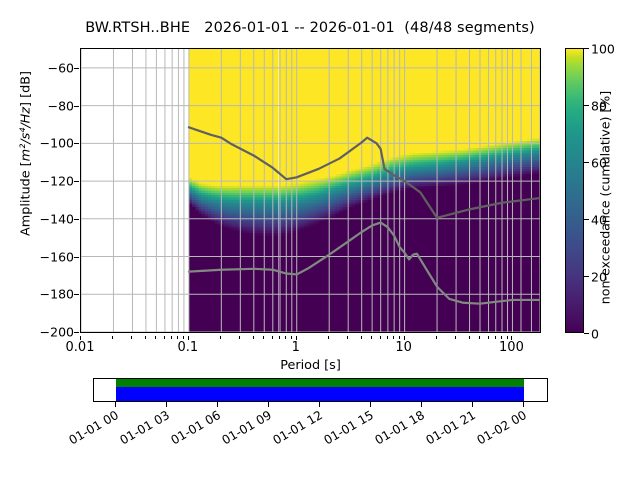  What do you see at coordinates (56, 143) in the screenshot?
I see `y-tick-label: −100` at bounding box center [56, 143].